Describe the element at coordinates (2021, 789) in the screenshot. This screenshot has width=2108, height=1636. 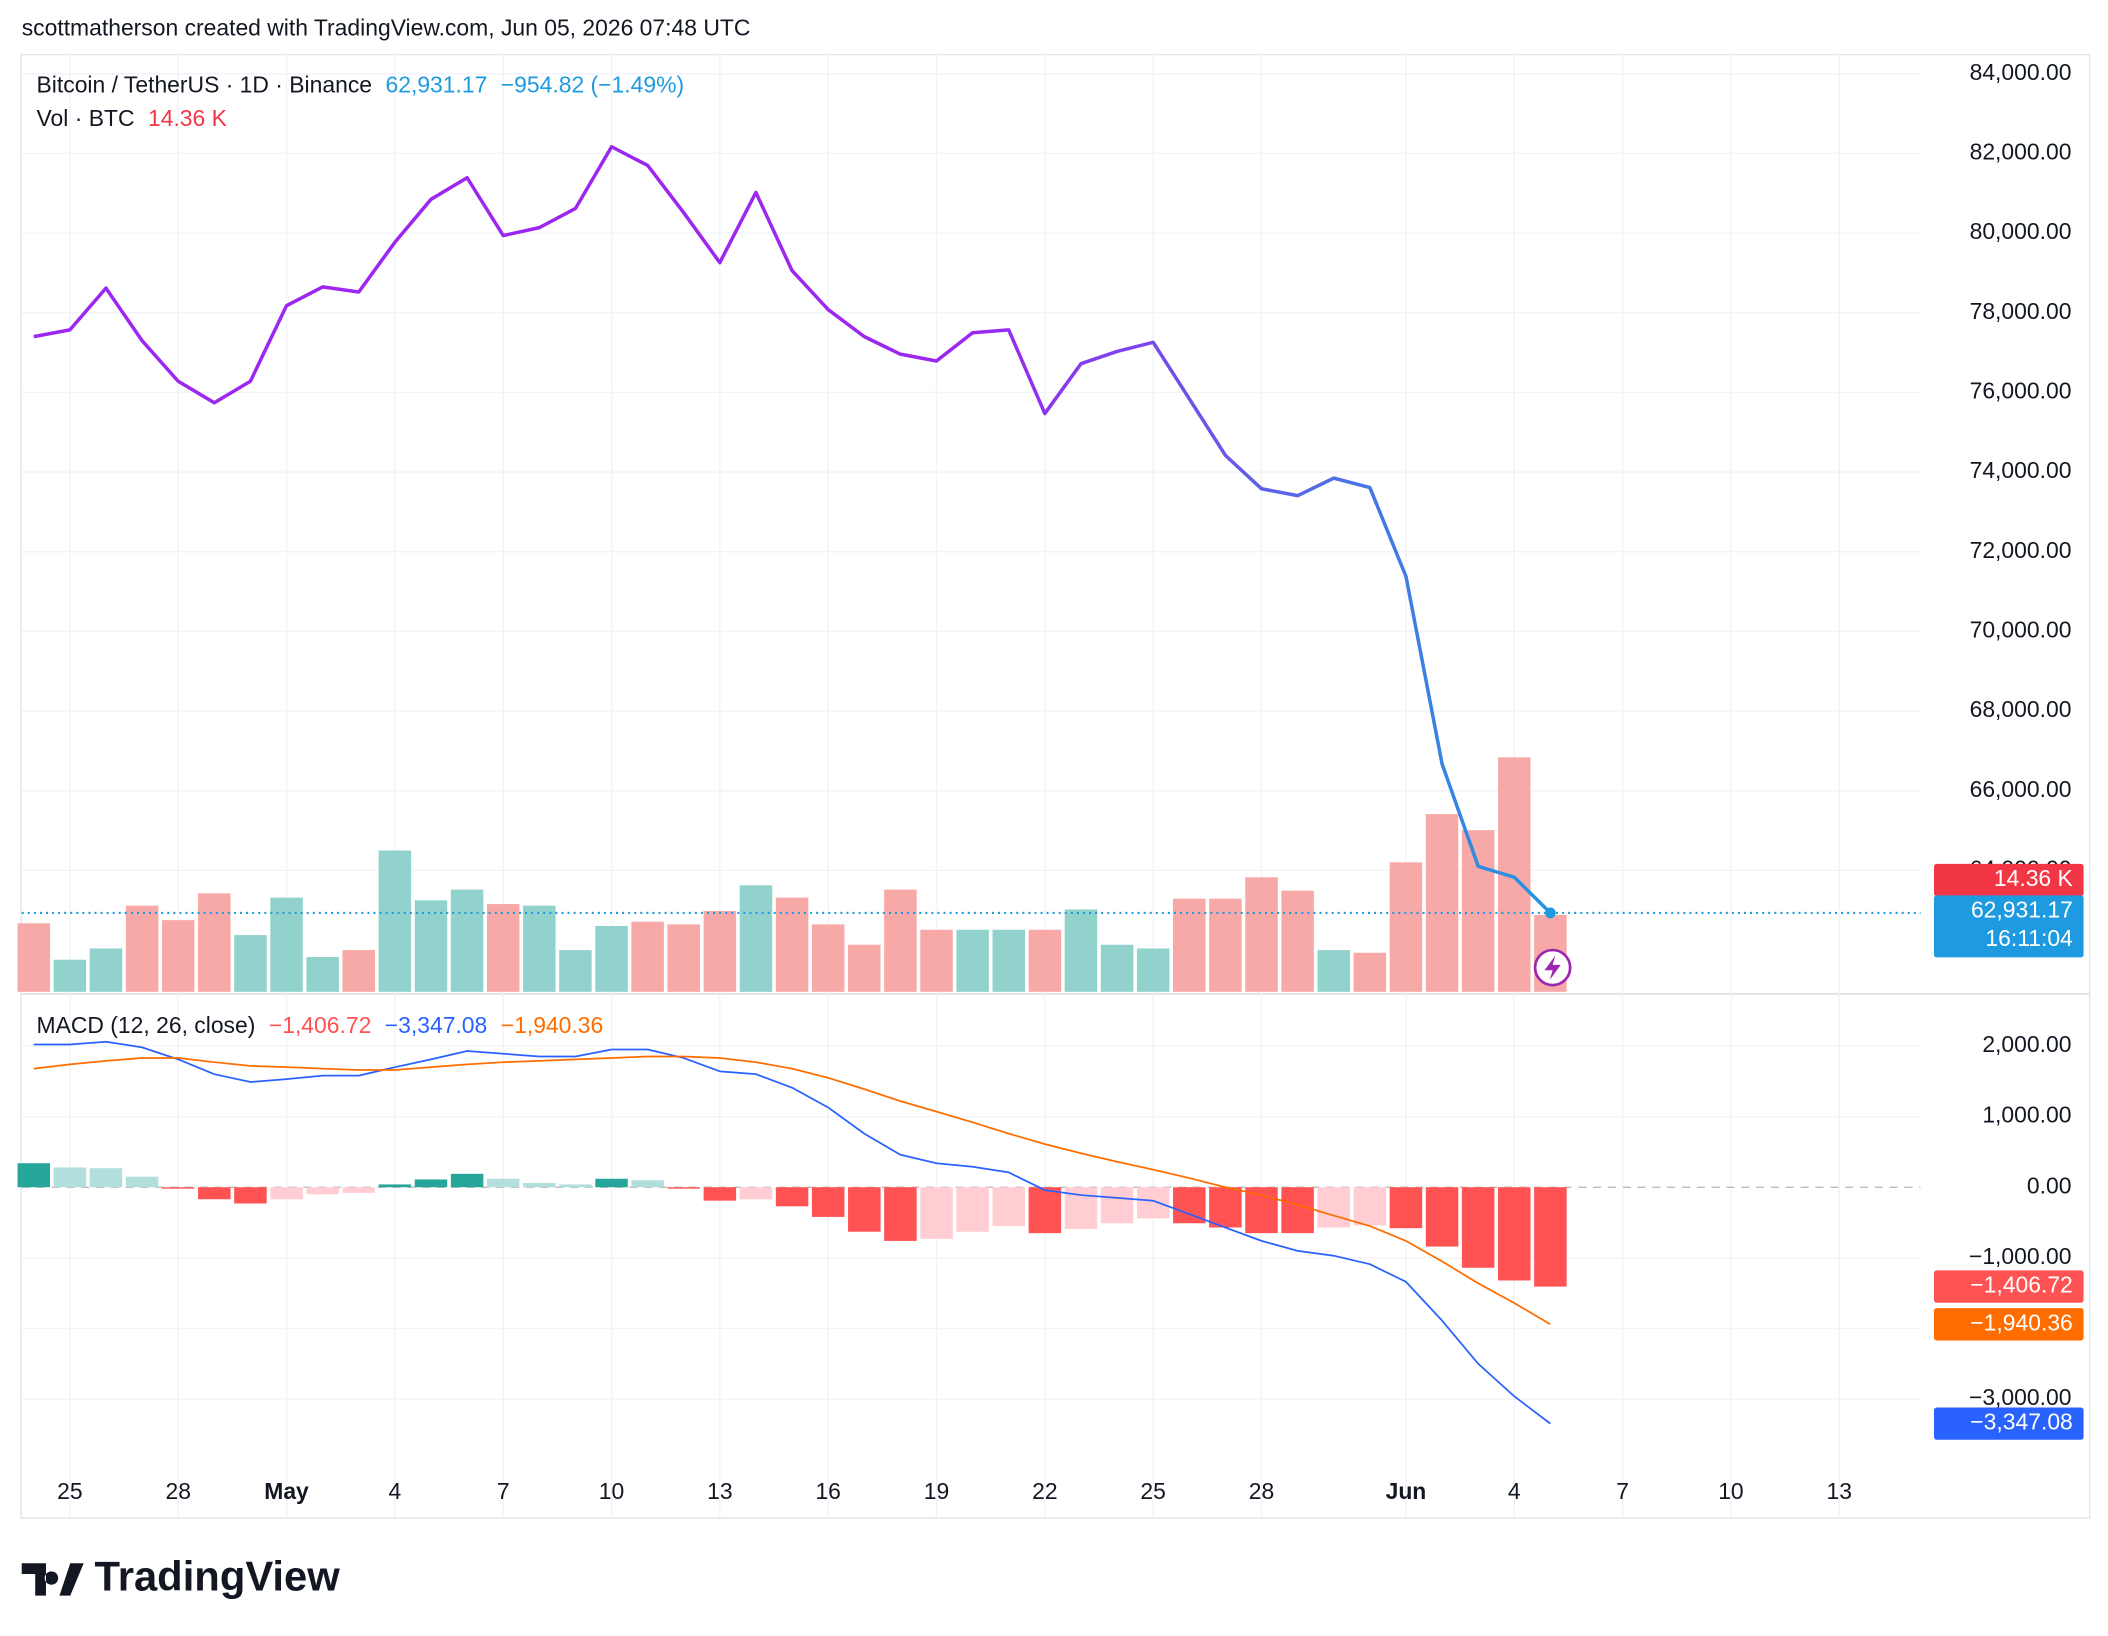
I see `y-tick-label: 66,000.00` at that location.